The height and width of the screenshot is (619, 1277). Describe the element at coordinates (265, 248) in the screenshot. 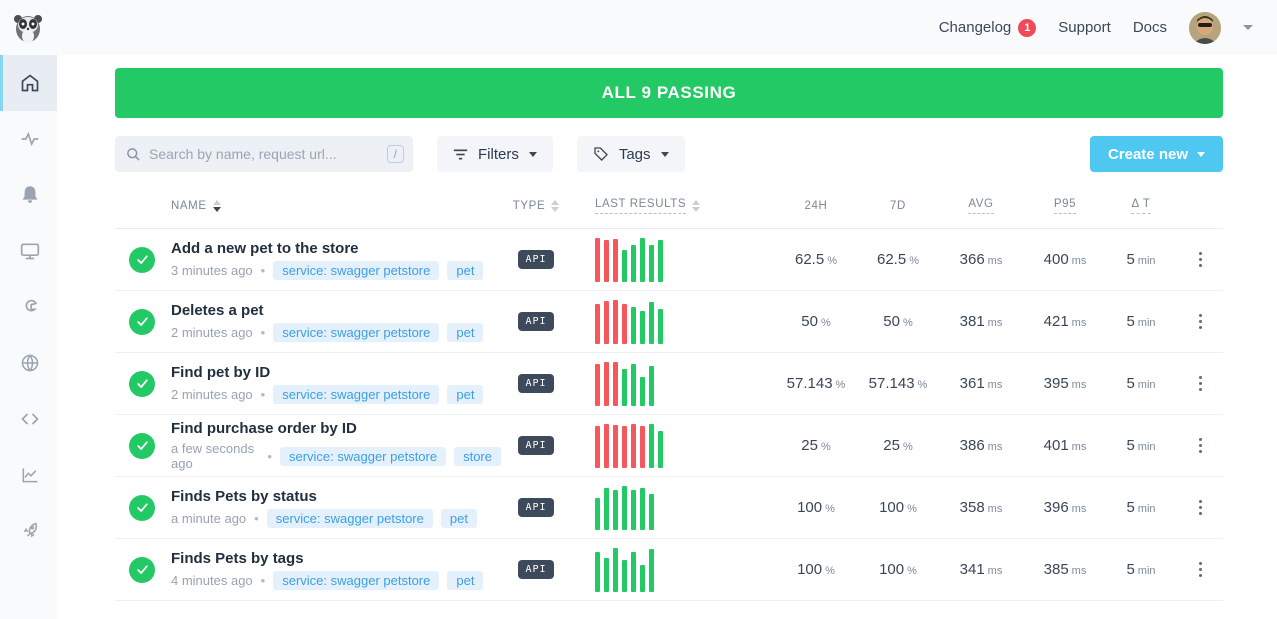

I see `check-name: Add a new pet to the store` at that location.